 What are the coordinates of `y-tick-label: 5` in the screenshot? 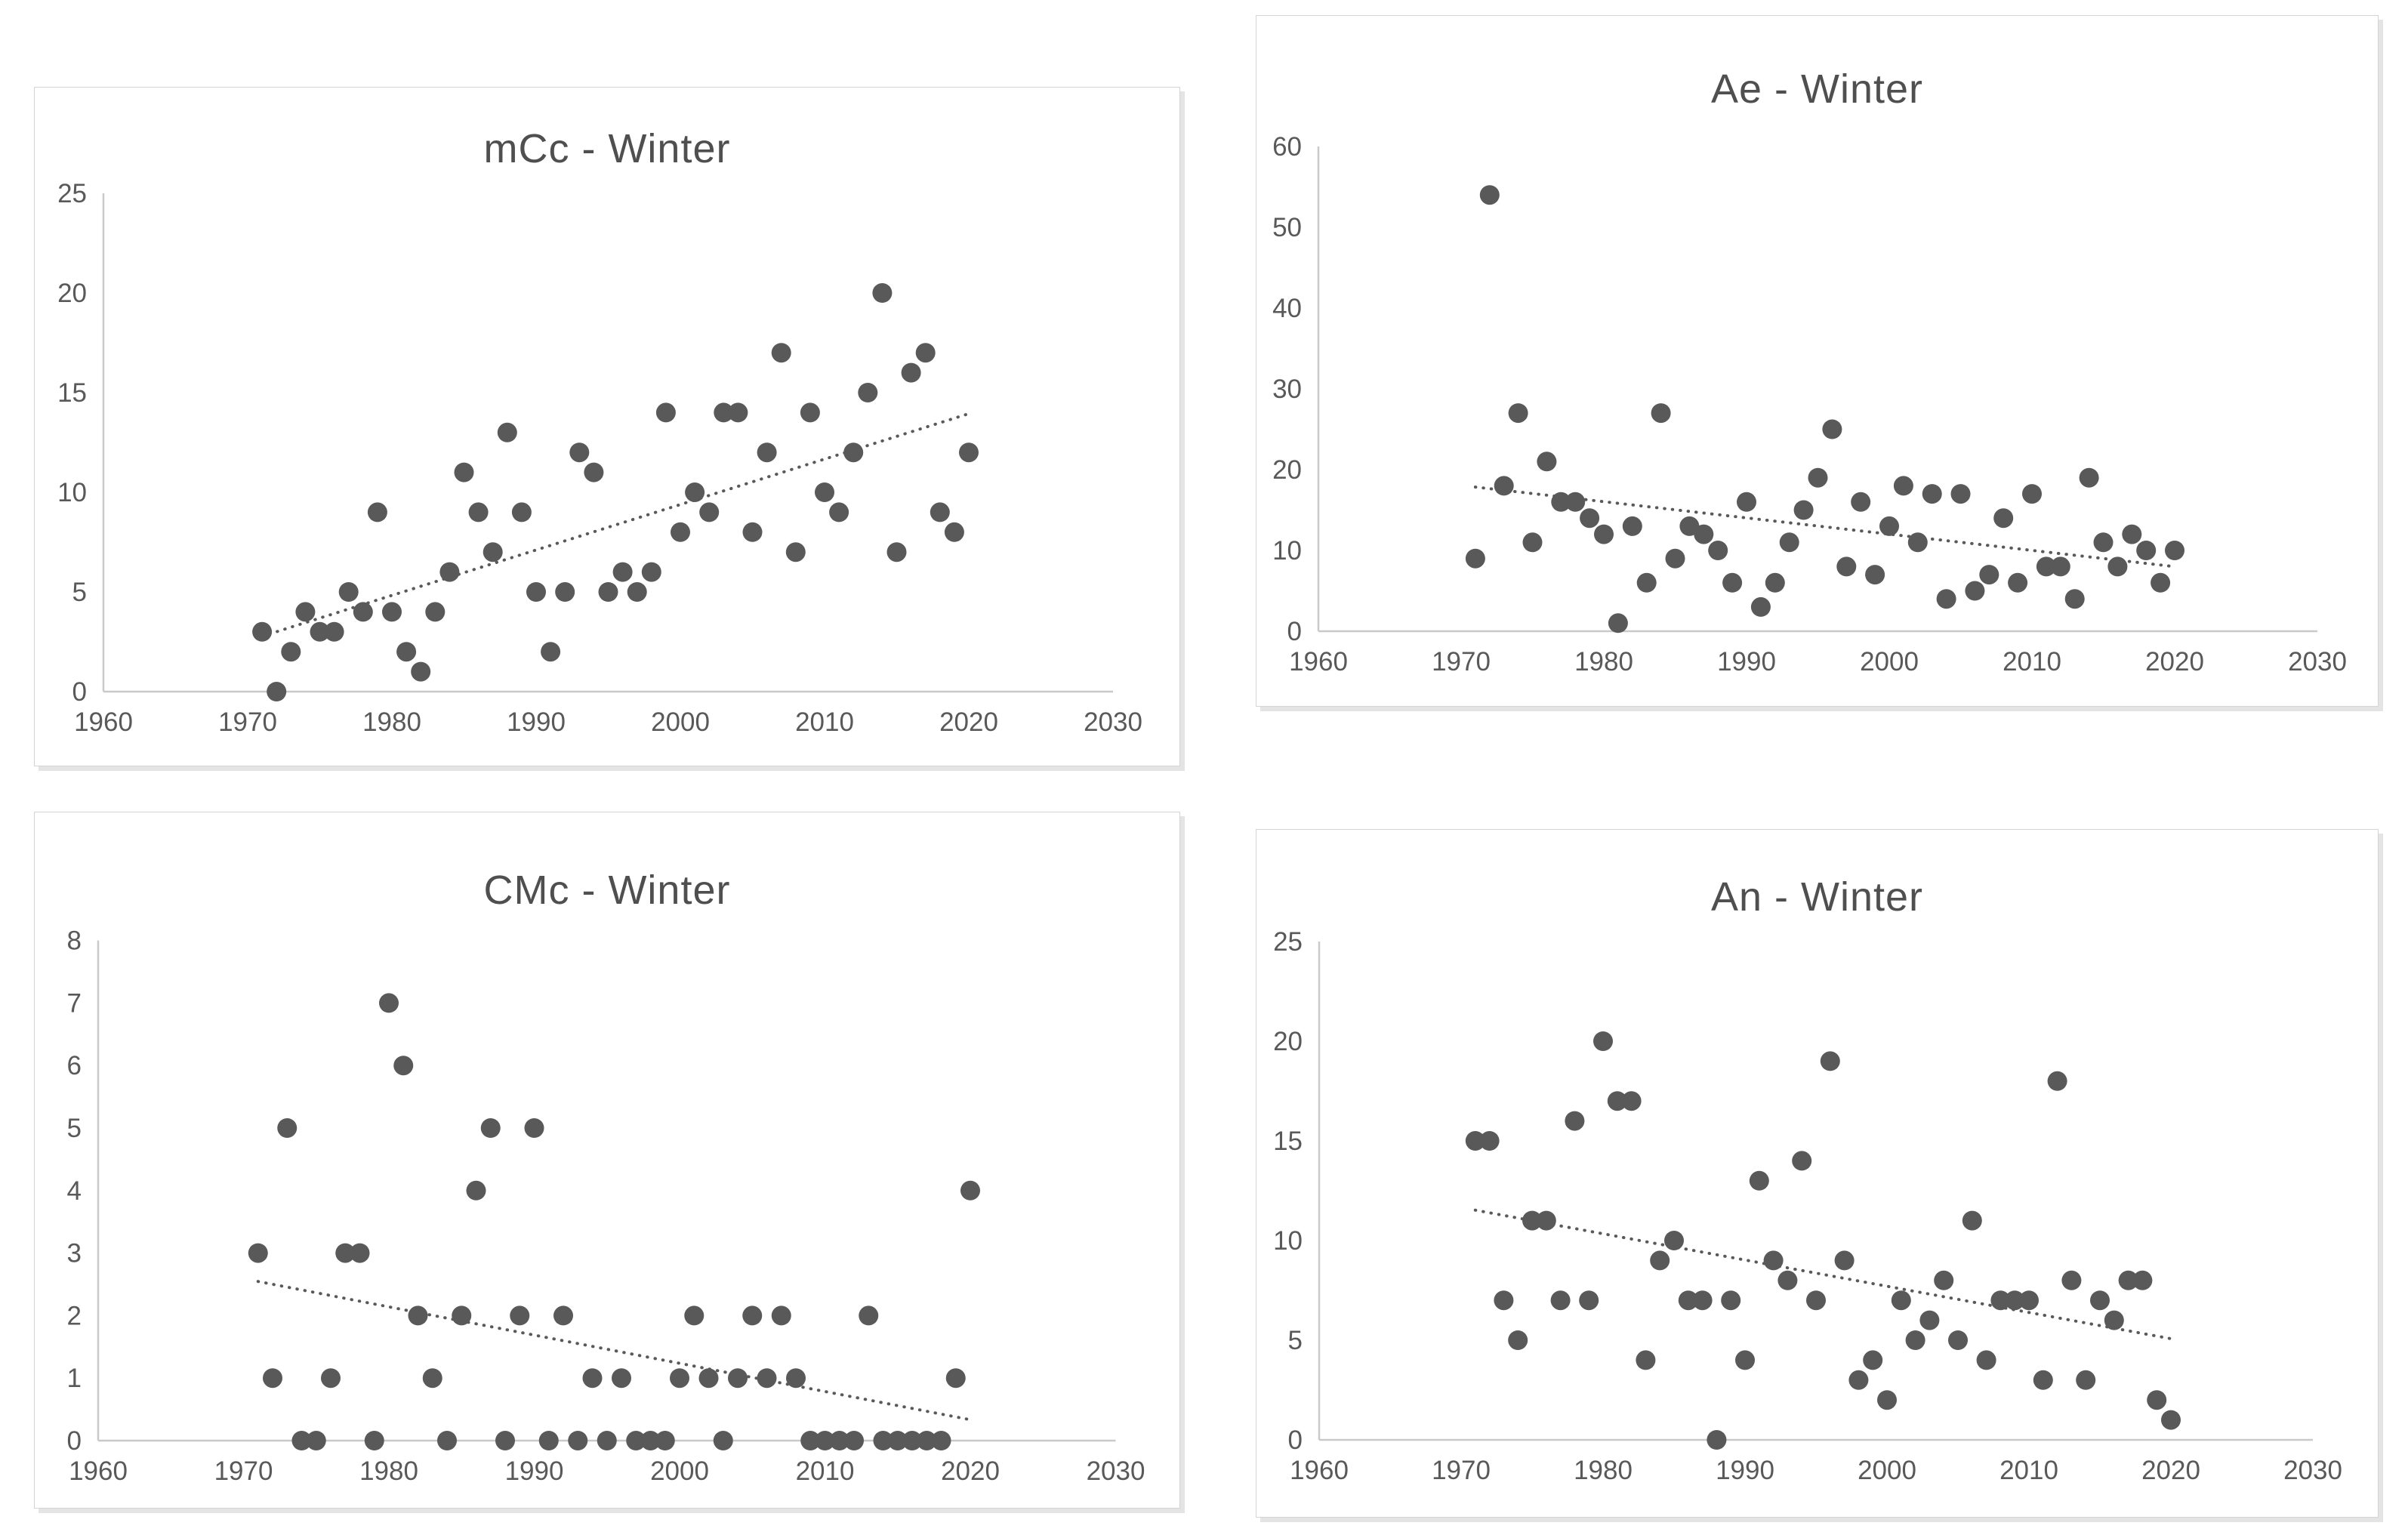 It's located at (1295, 1340).